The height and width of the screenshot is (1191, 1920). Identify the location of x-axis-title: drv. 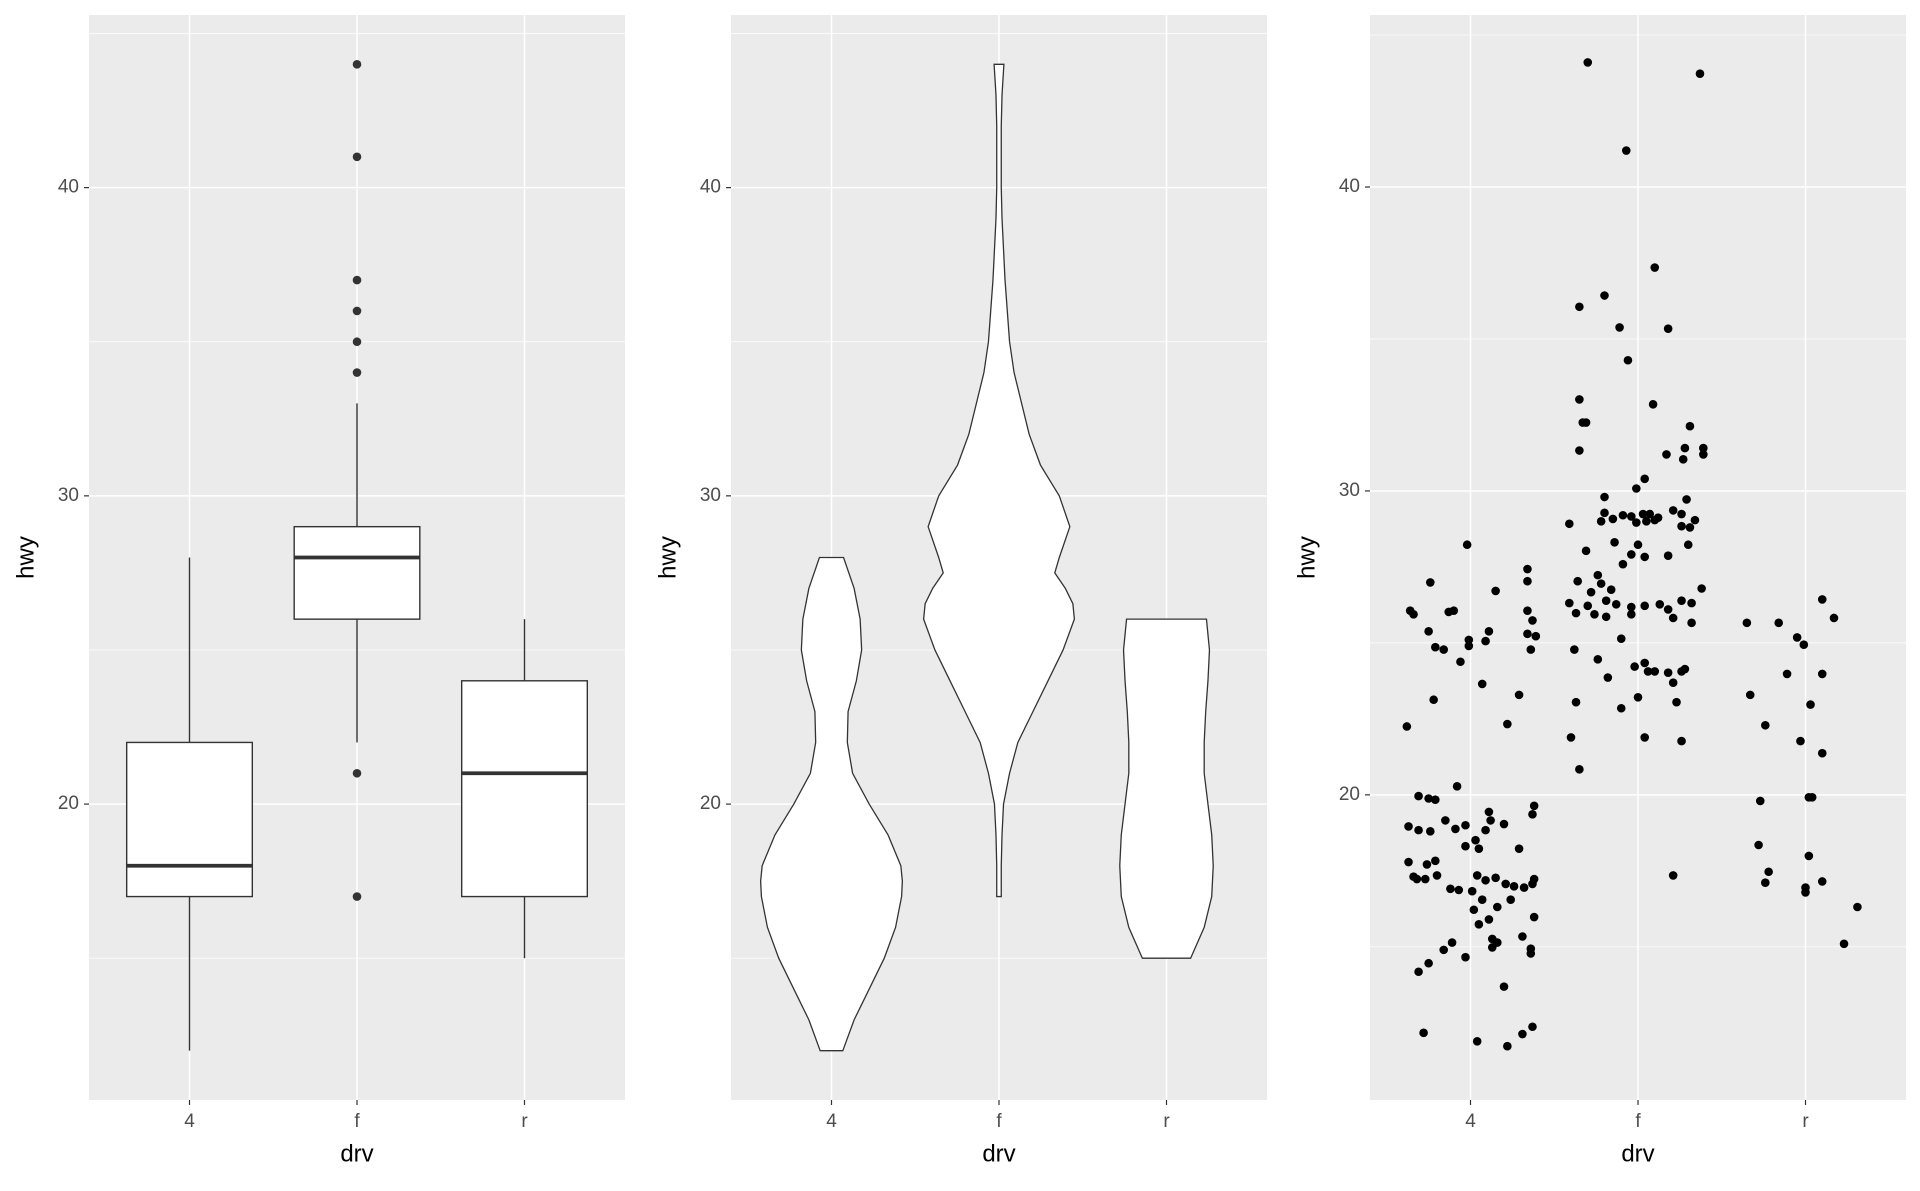
(1637, 1153).